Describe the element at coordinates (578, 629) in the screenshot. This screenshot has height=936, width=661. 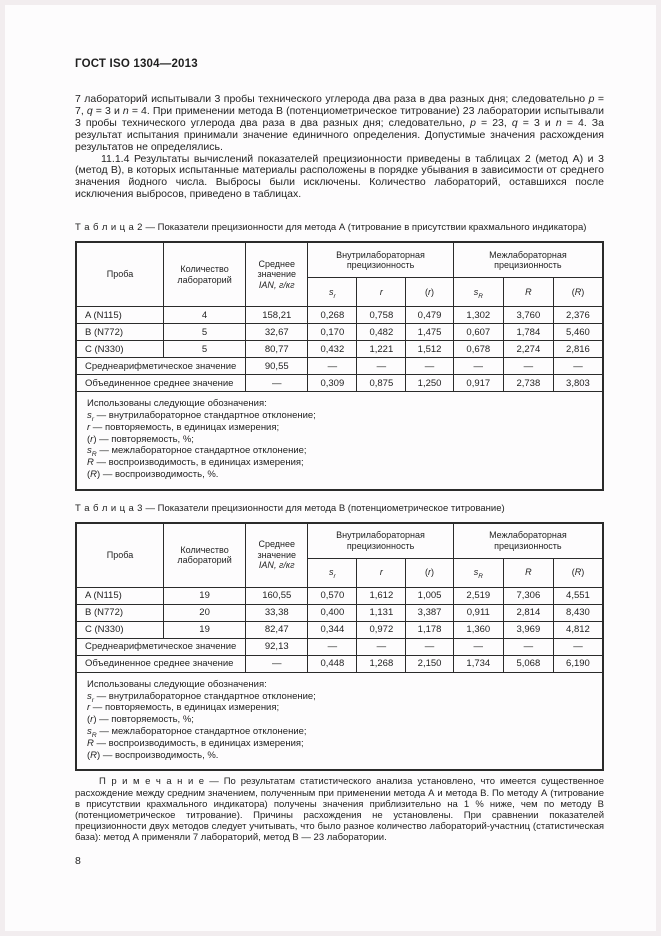
I see `table-cell: 4,812` at that location.